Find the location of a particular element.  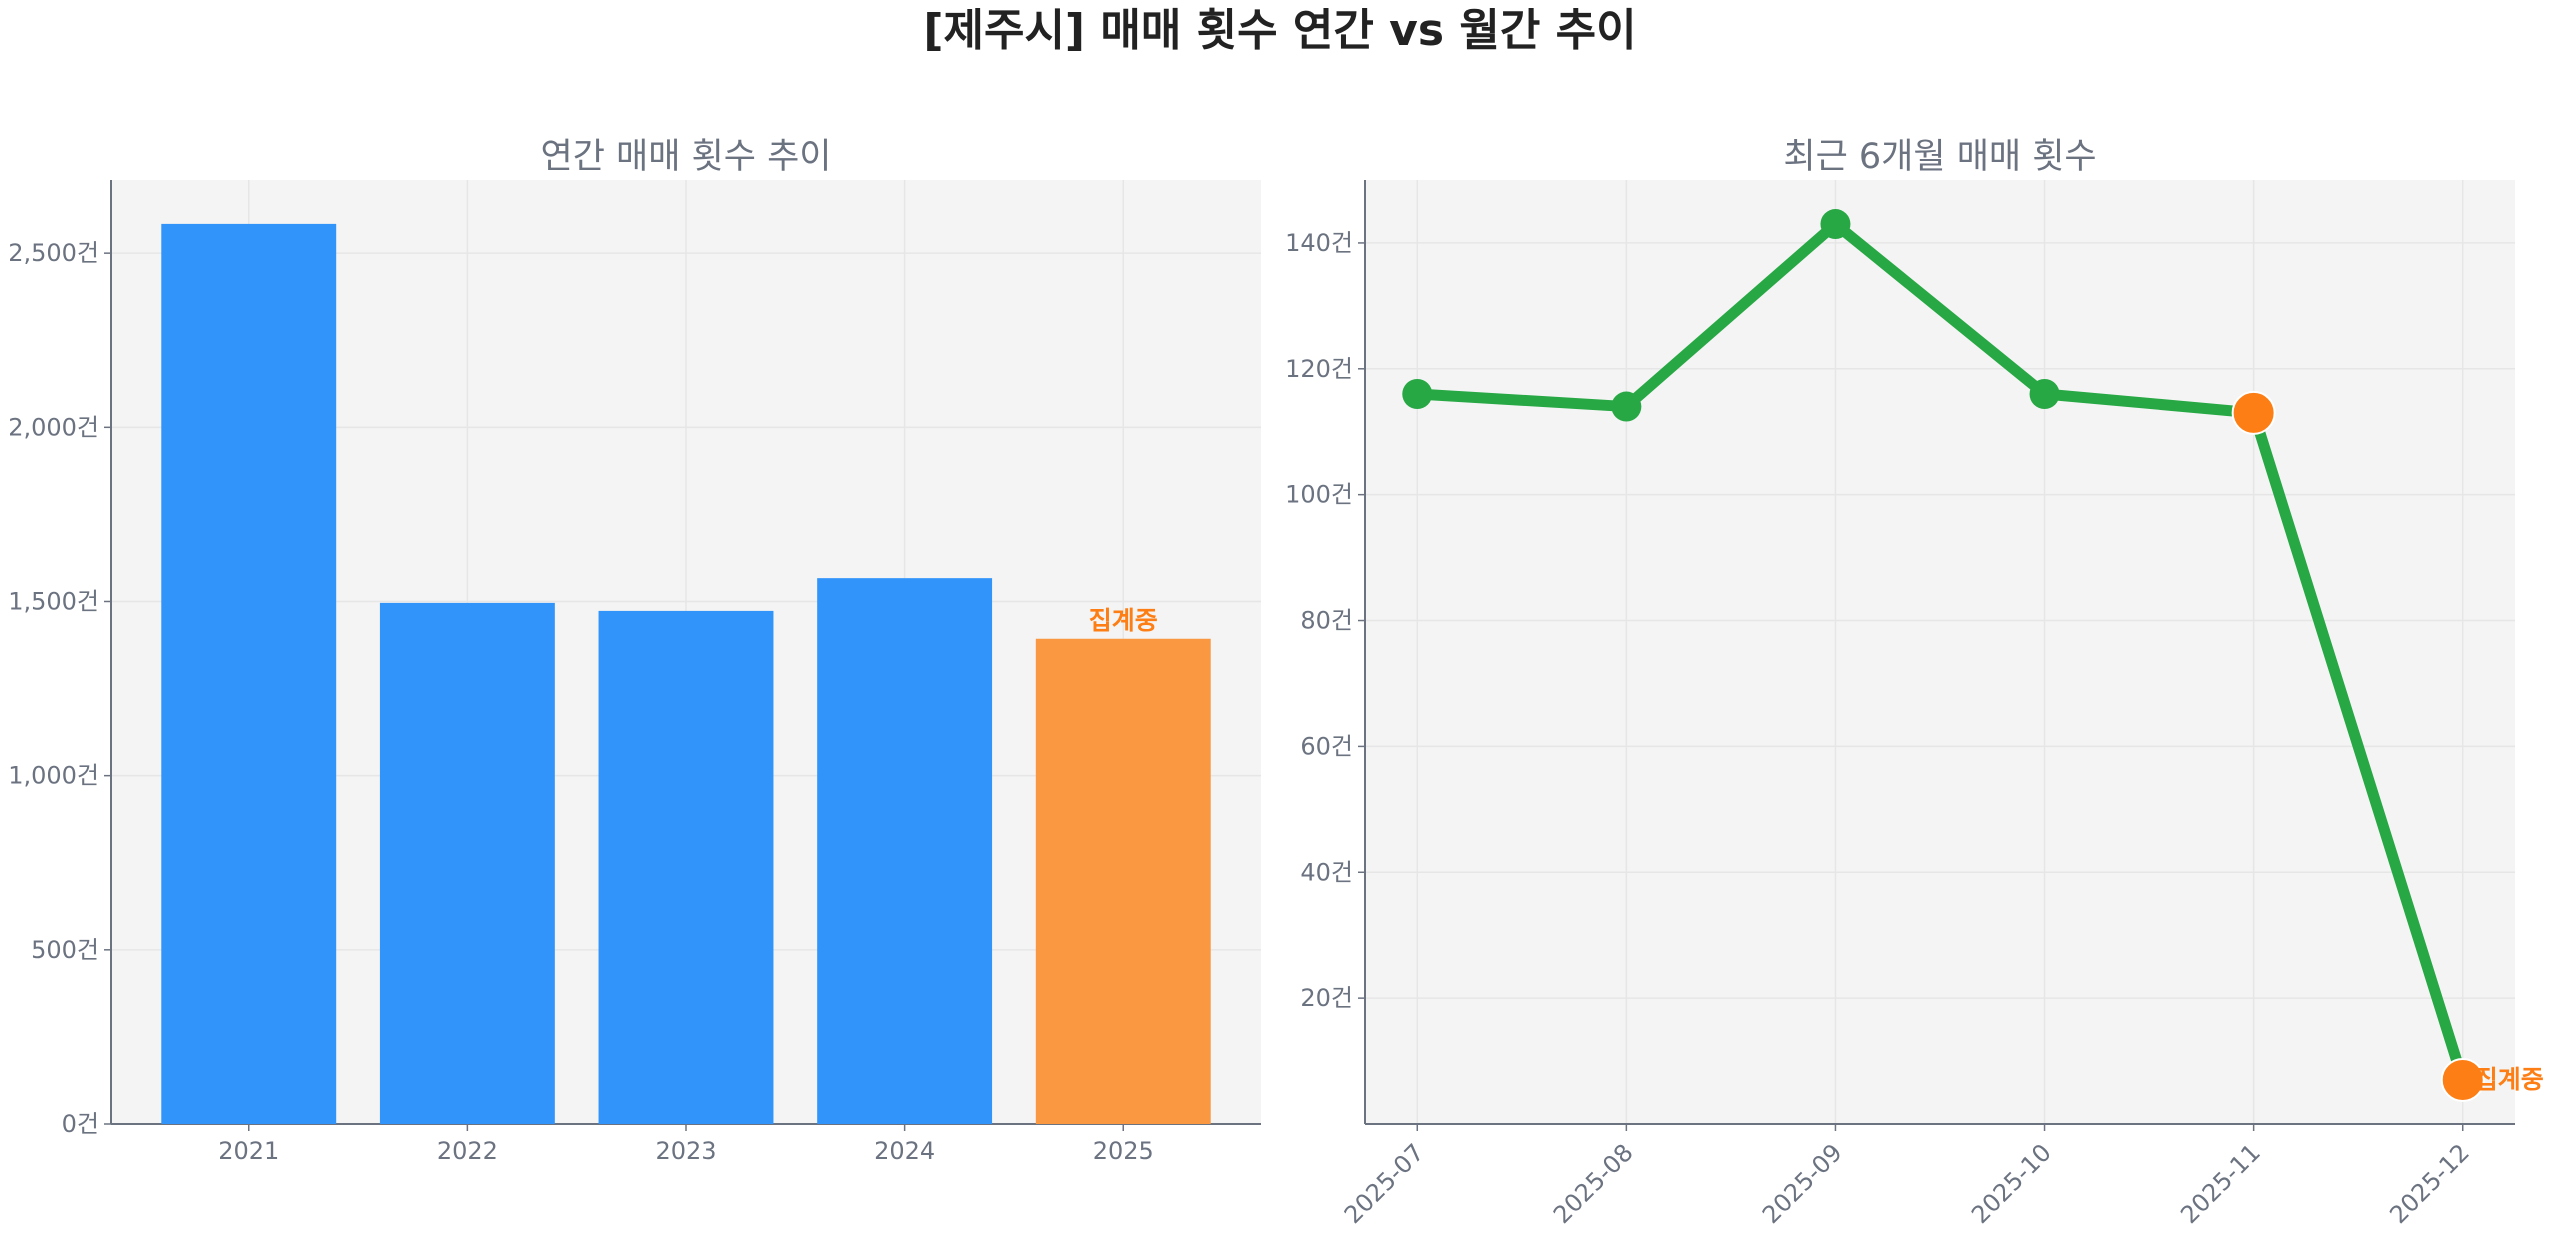

ytick-label: 0건 is located at coordinates (80, 1124).